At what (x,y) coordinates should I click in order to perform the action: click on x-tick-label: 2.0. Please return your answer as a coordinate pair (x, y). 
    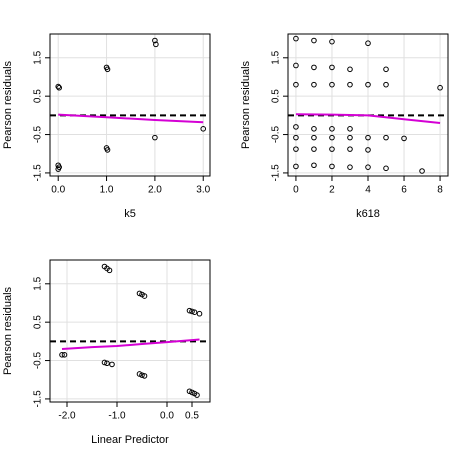
    Looking at the image, I should click on (155, 190).